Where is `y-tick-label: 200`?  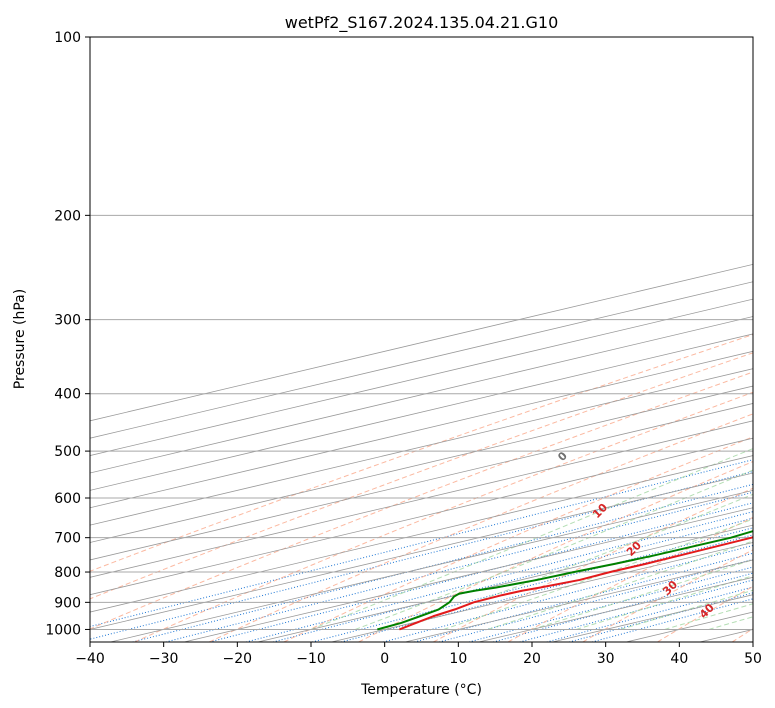 y-tick-label: 200 is located at coordinates (67, 216).